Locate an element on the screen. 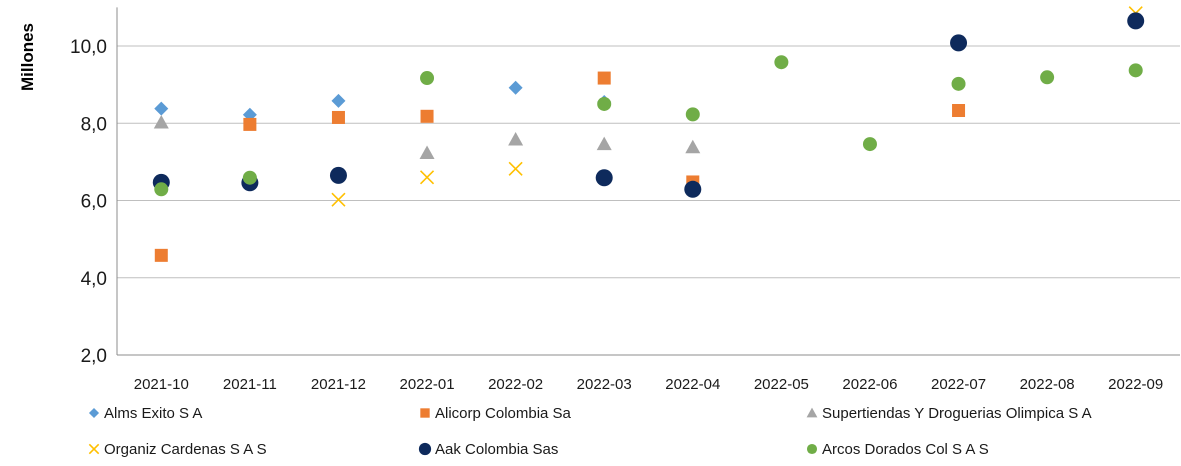 The image size is (1181, 466). x-tick-label: 2022-07 is located at coordinates (958, 384).